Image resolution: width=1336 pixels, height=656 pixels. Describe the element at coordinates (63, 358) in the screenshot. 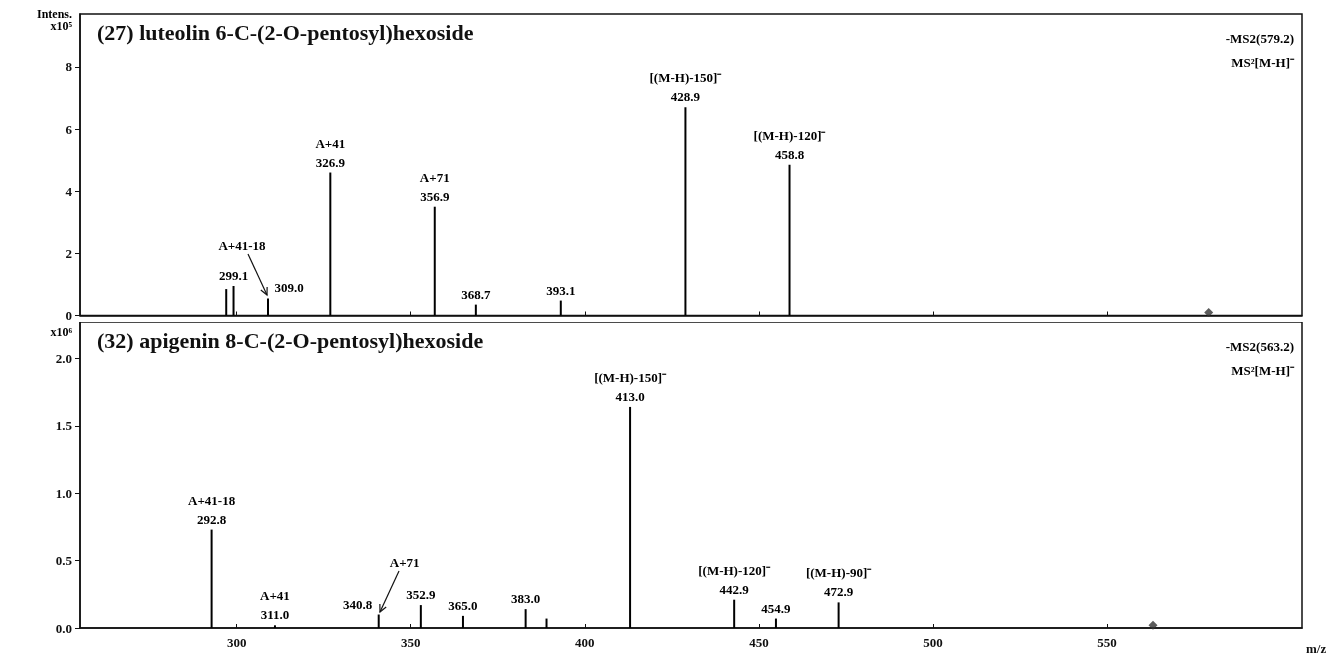

I see `y-tick-label: 2.0` at that location.